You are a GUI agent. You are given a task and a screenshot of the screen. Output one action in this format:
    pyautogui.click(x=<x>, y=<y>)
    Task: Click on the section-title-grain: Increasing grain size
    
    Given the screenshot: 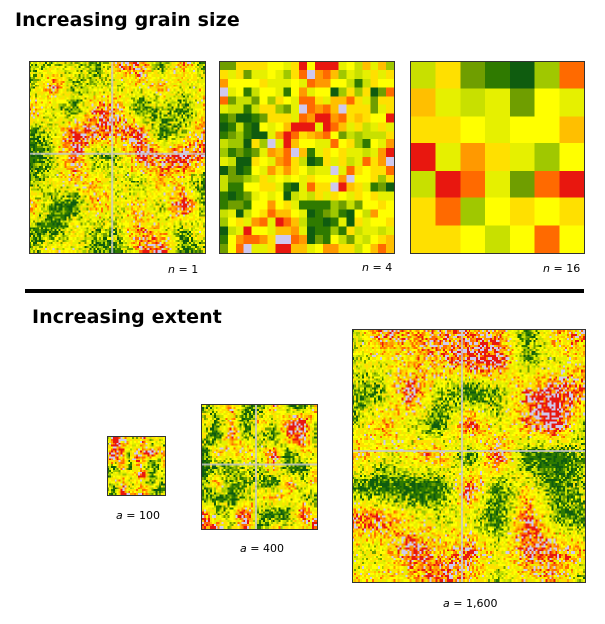 What is the action you would take?
    pyautogui.click(x=127, y=20)
    